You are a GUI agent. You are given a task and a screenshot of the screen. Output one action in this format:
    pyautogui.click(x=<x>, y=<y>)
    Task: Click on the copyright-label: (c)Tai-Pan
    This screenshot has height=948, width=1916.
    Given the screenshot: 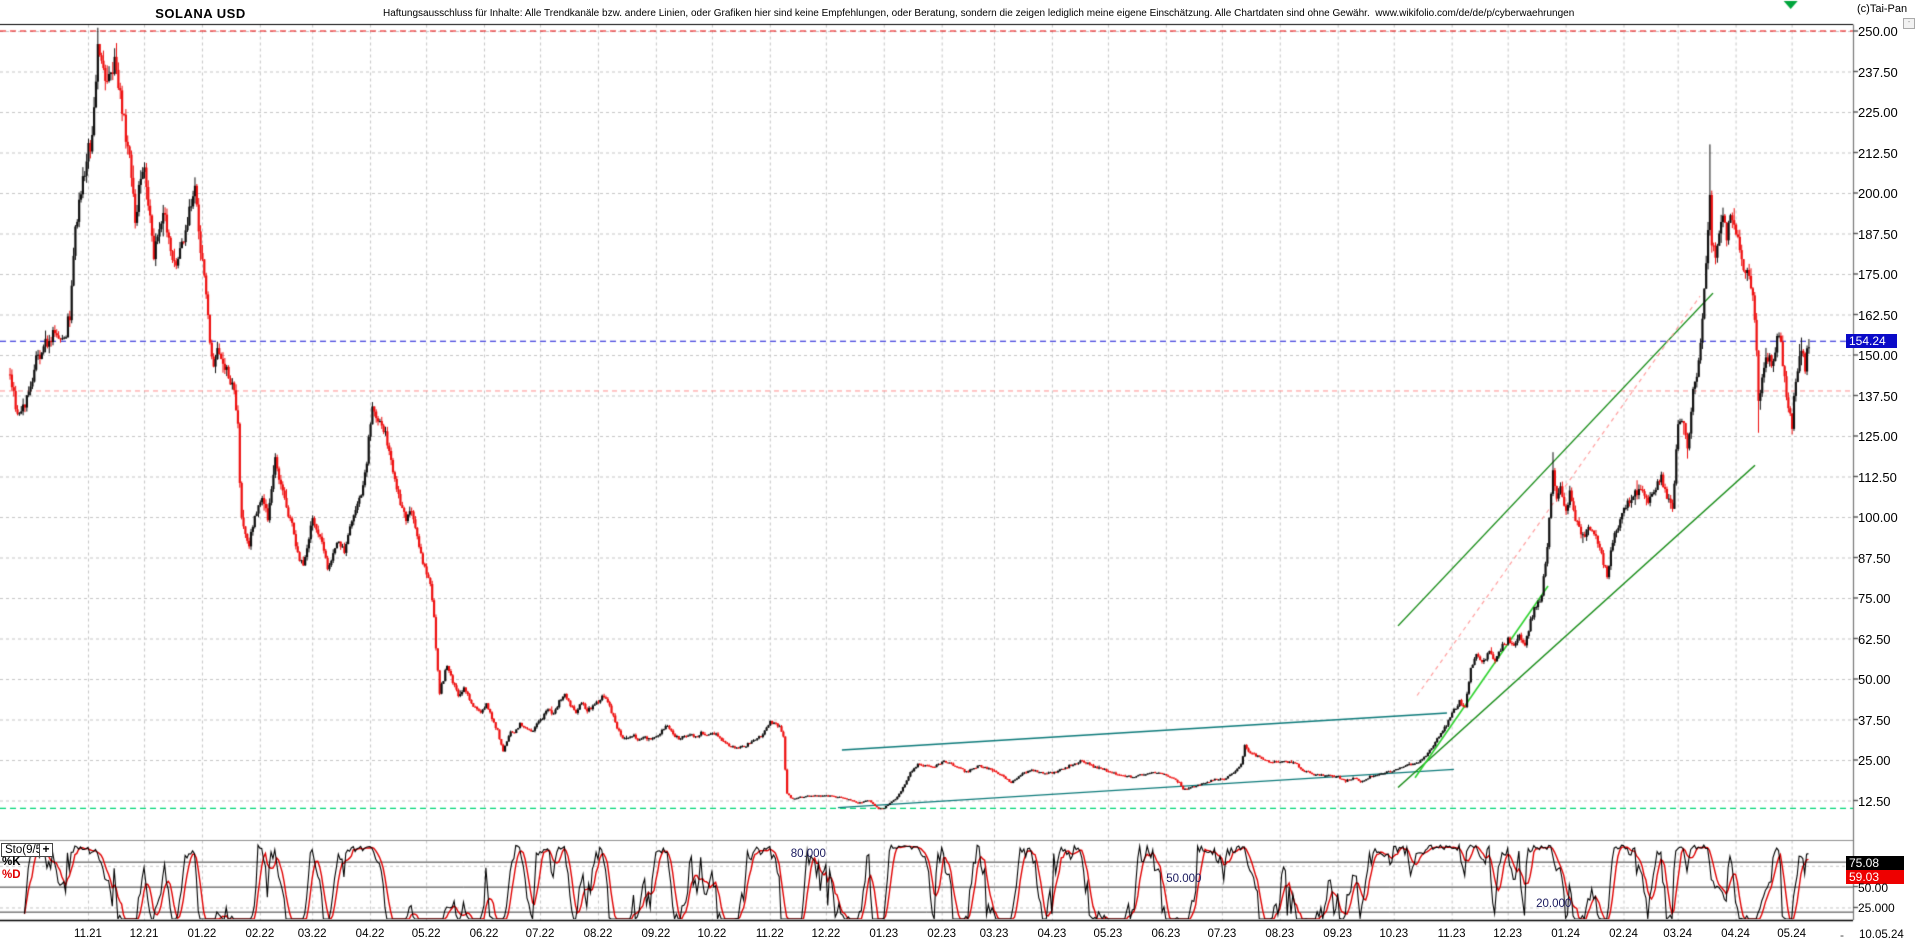 What is the action you would take?
    pyautogui.click(x=1882, y=9)
    